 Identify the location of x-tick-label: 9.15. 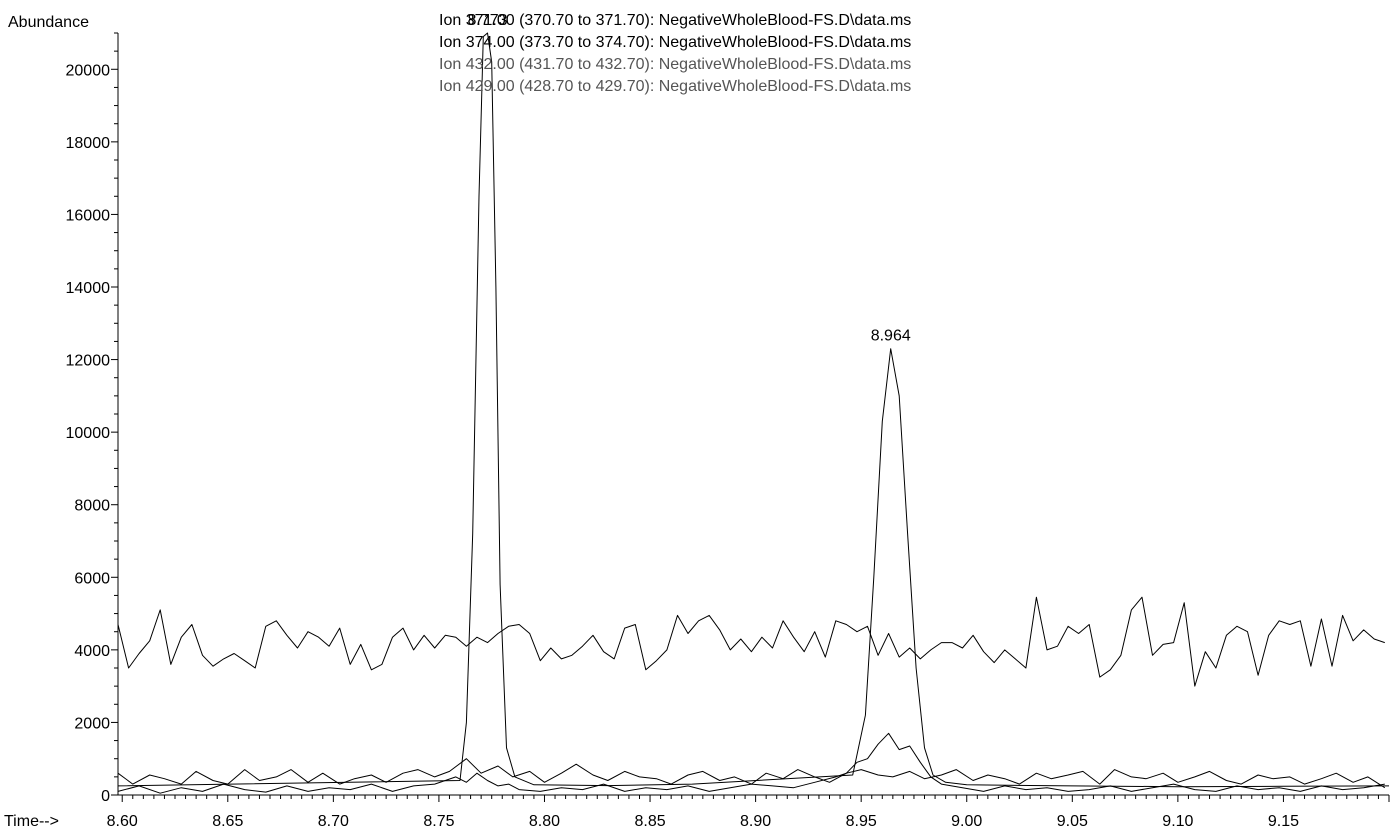
(1283, 821).